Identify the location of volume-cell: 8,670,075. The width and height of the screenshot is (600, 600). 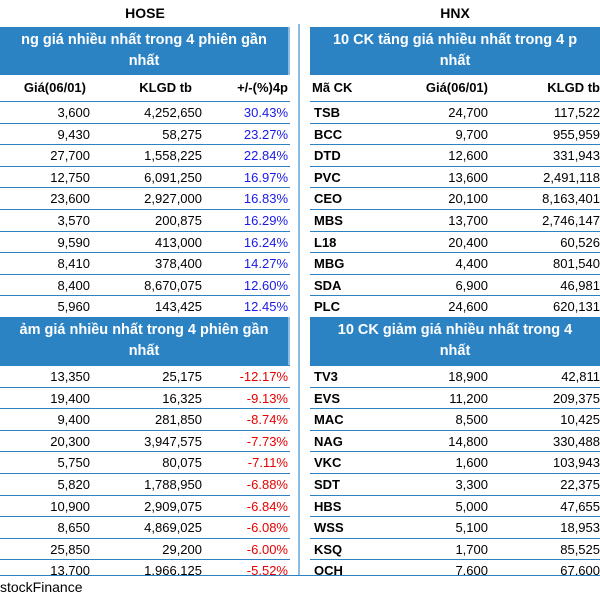
(173, 285).